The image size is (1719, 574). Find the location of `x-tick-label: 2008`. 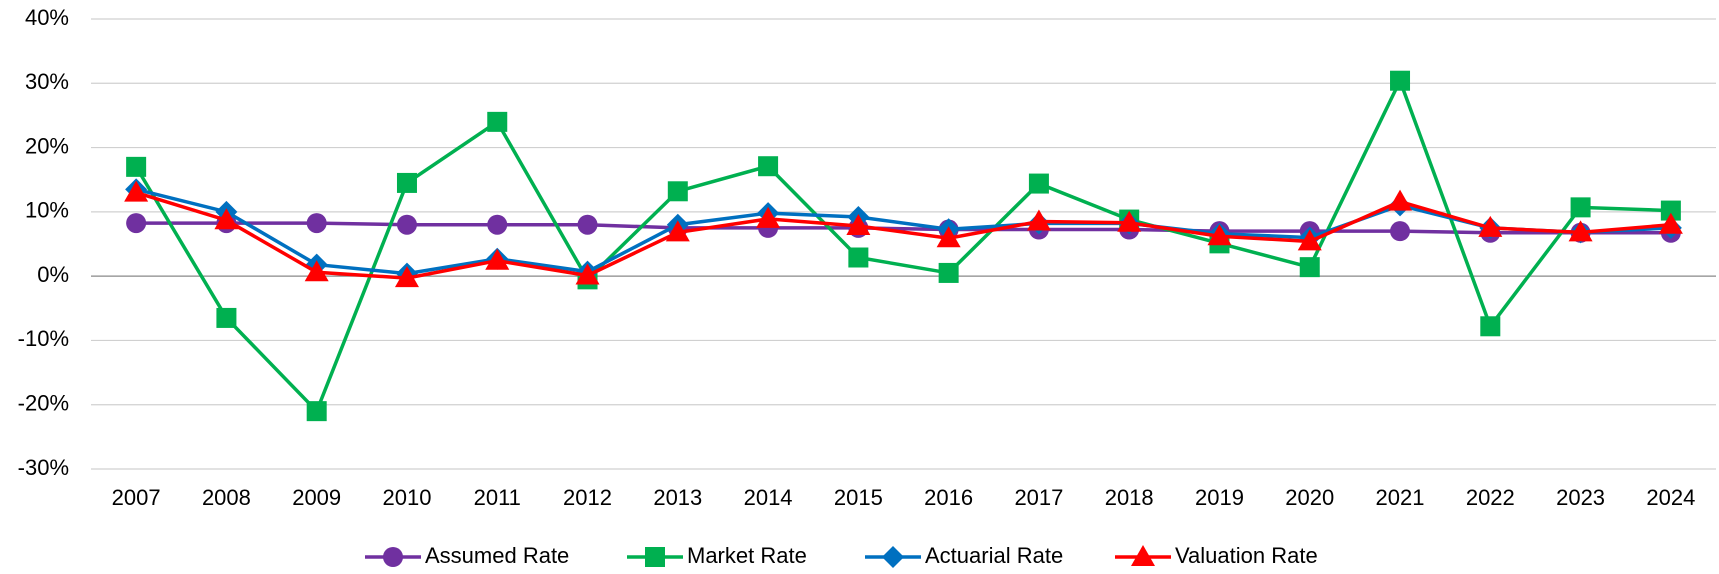

x-tick-label: 2008 is located at coordinates (226, 497).